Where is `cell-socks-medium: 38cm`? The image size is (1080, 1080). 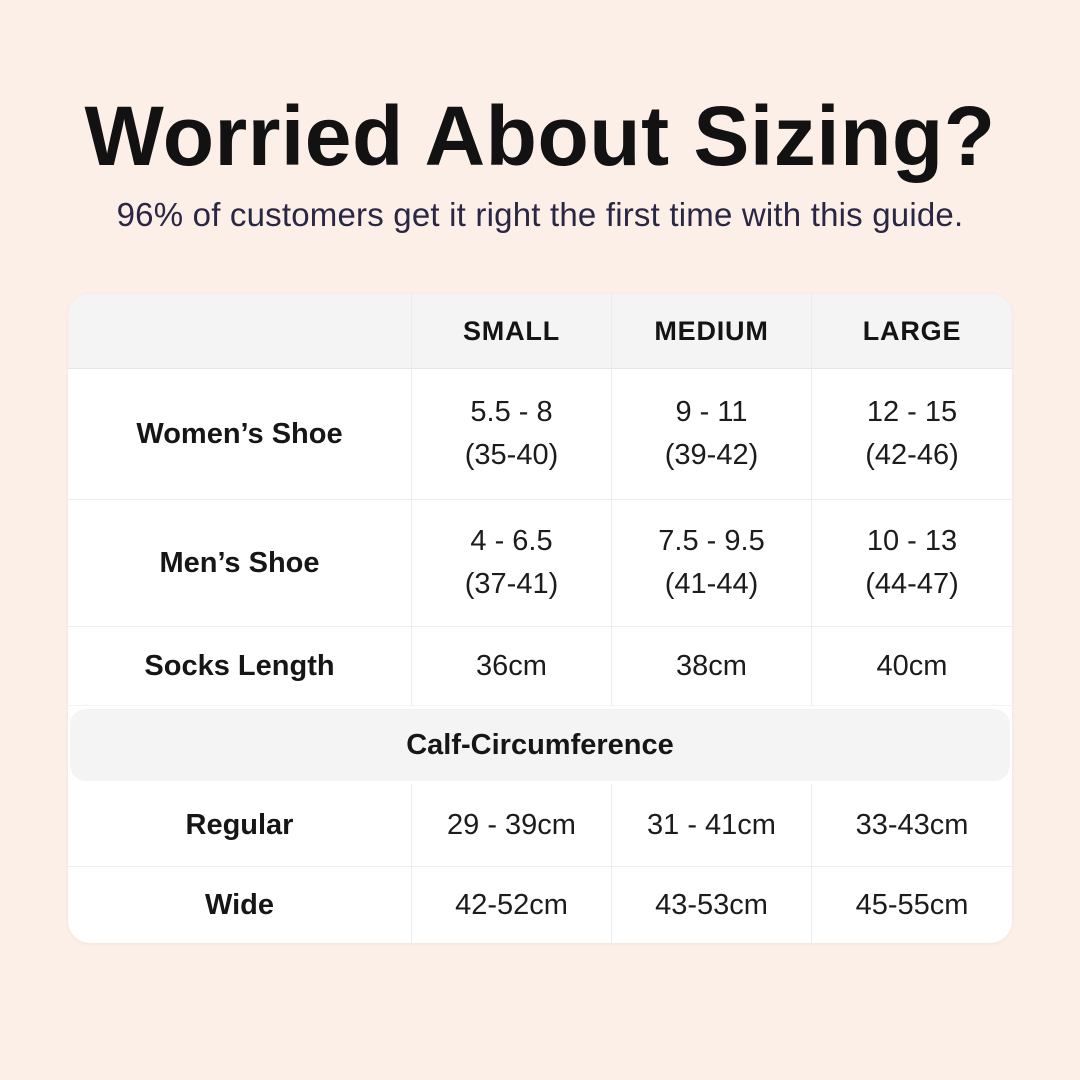 cell-socks-medium: 38cm is located at coordinates (712, 666).